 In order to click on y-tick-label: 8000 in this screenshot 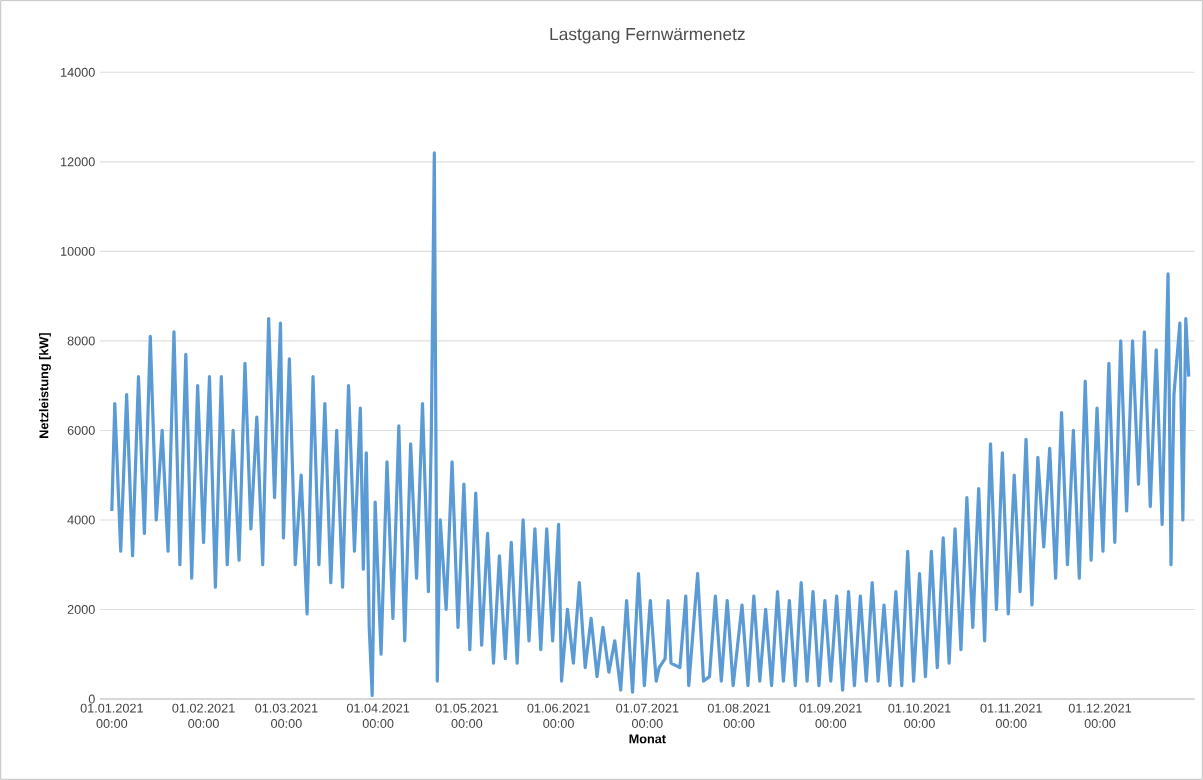, I will do `click(81, 341)`.